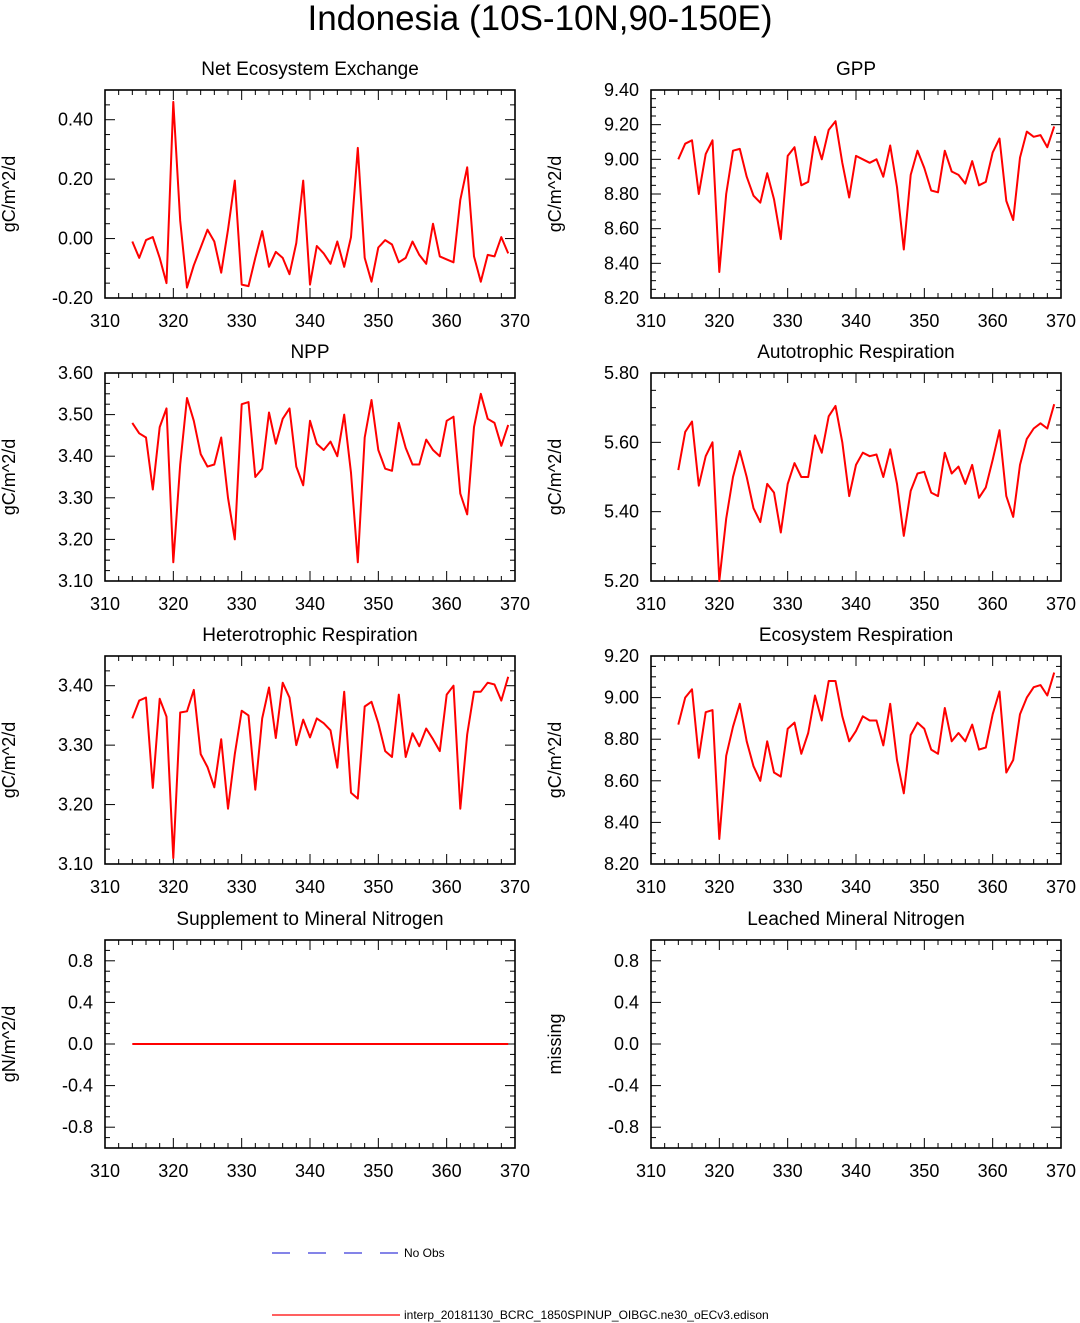 This screenshot has width=1080, height=1323. What do you see at coordinates (651, 604) in the screenshot?
I see `autotrophic-respiration-x-tick-label: 310` at bounding box center [651, 604].